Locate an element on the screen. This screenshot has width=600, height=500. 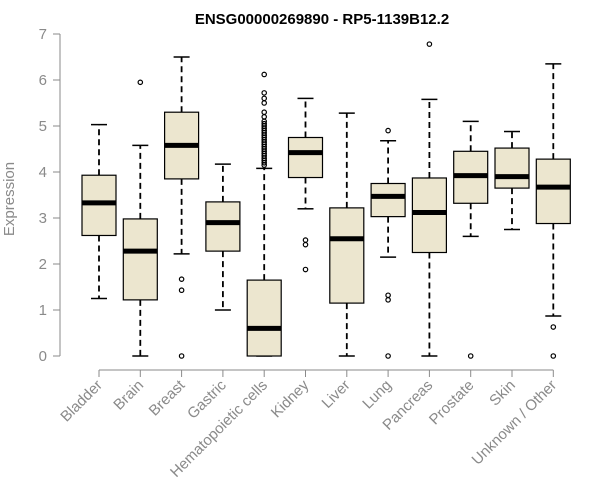
y-tick-label: 2 is located at coordinates (43, 264).